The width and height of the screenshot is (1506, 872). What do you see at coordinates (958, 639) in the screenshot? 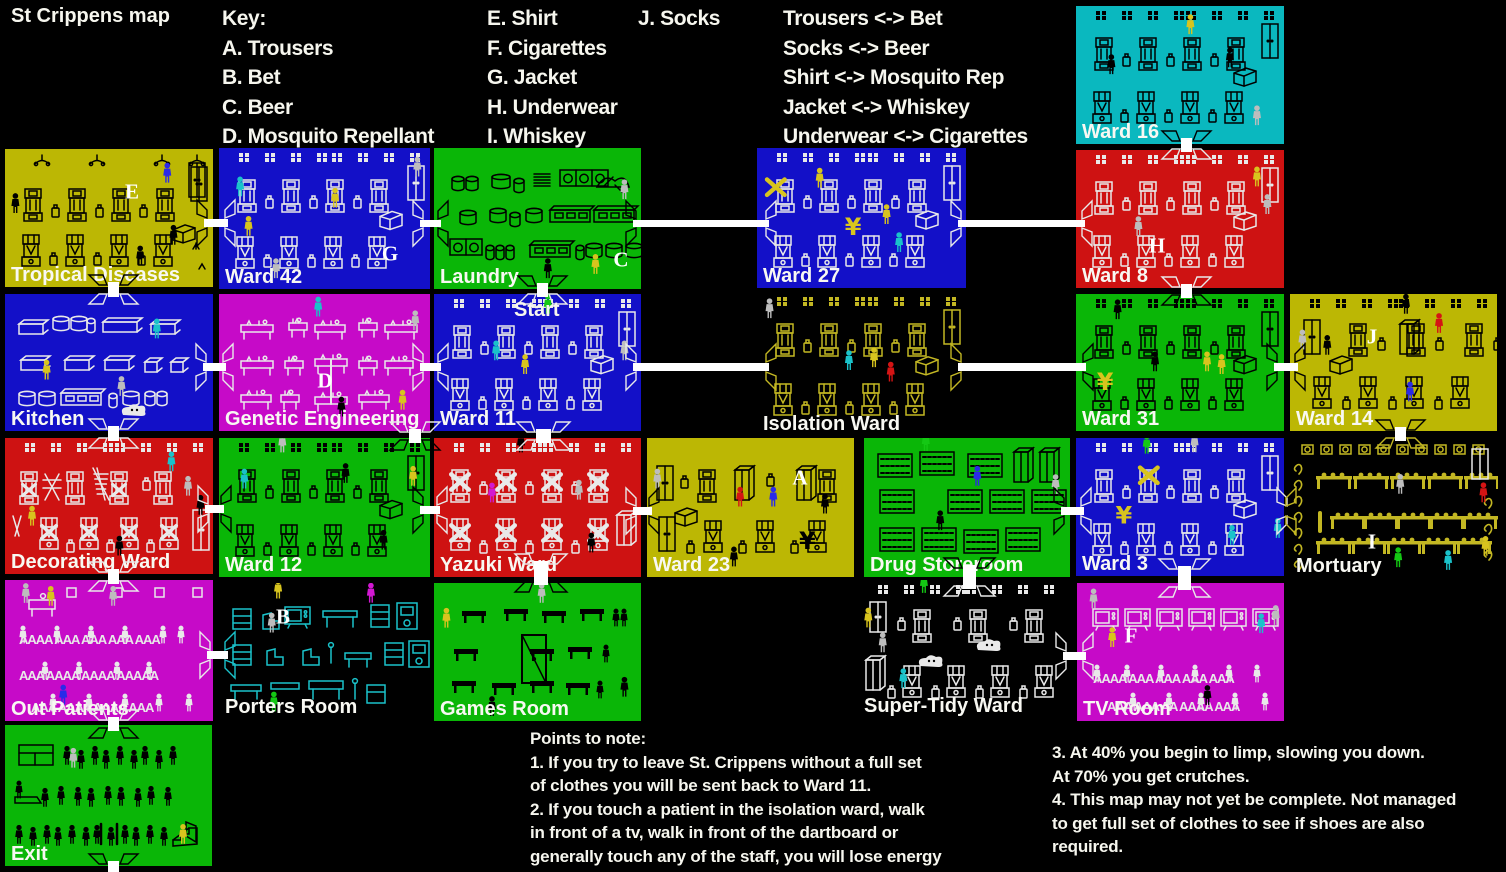
I see `room-interior-supertidy` at bounding box center [958, 639].